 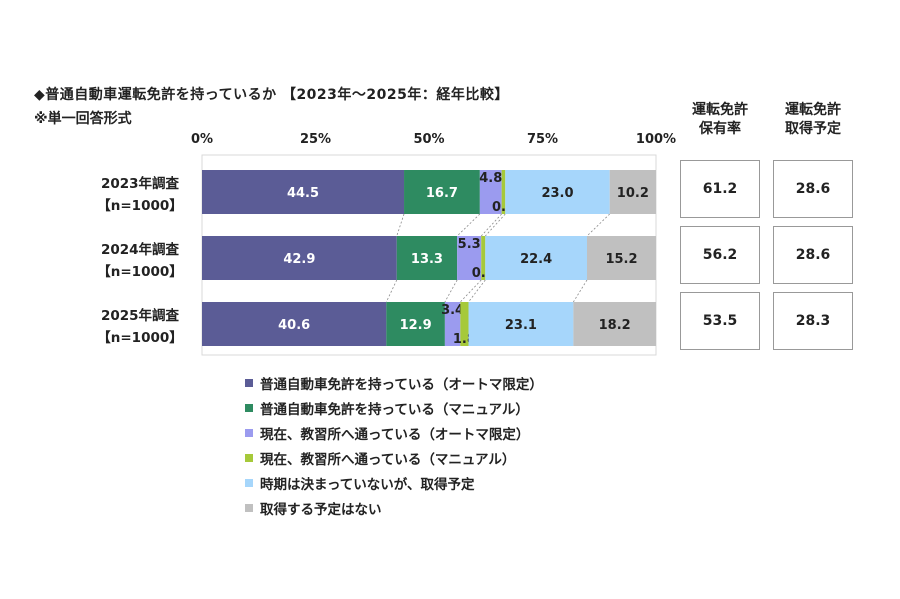 I want to click on legend-label: 普通自動車免許を持っている（オートマ限定）, so click(x=401, y=384).